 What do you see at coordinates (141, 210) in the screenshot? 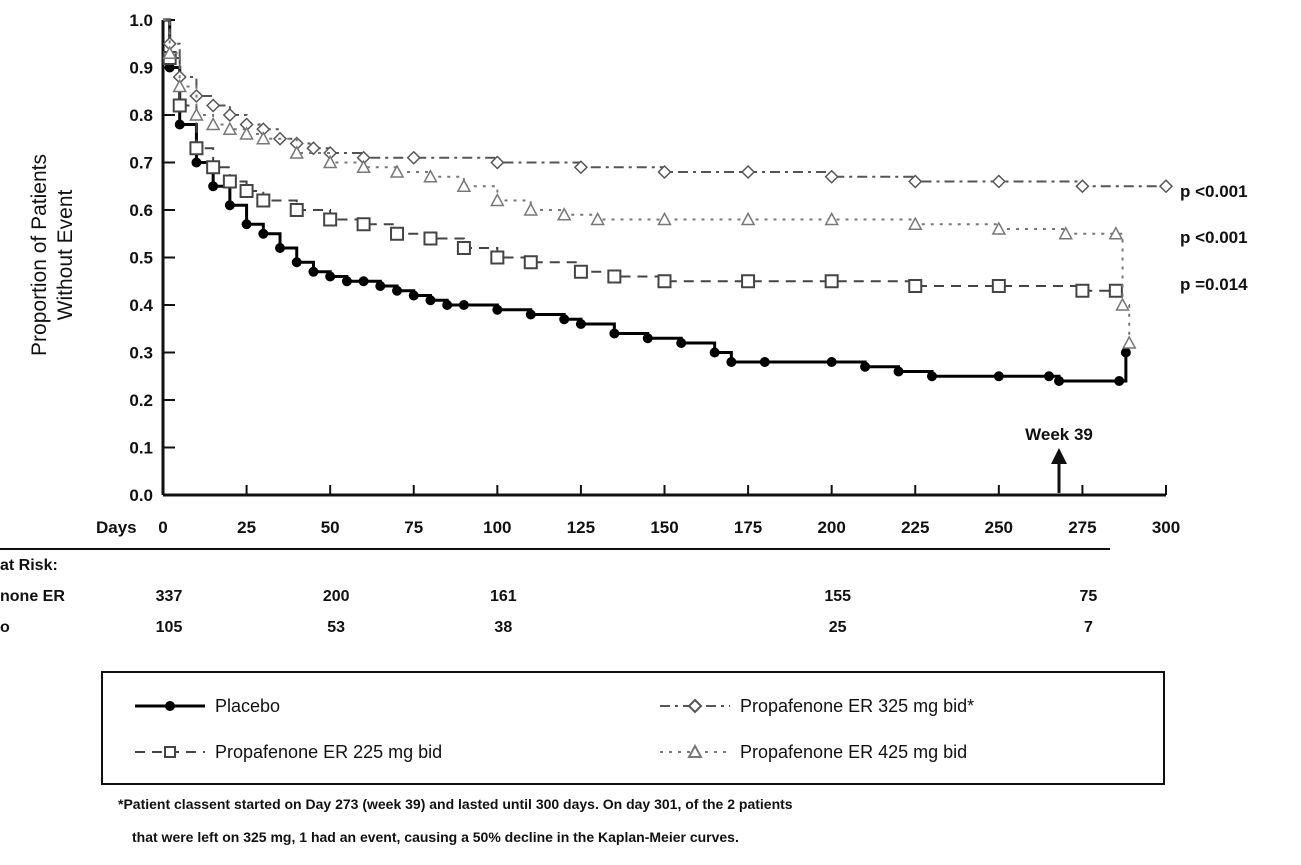
I see `y-tick-label: 0.6` at bounding box center [141, 210].